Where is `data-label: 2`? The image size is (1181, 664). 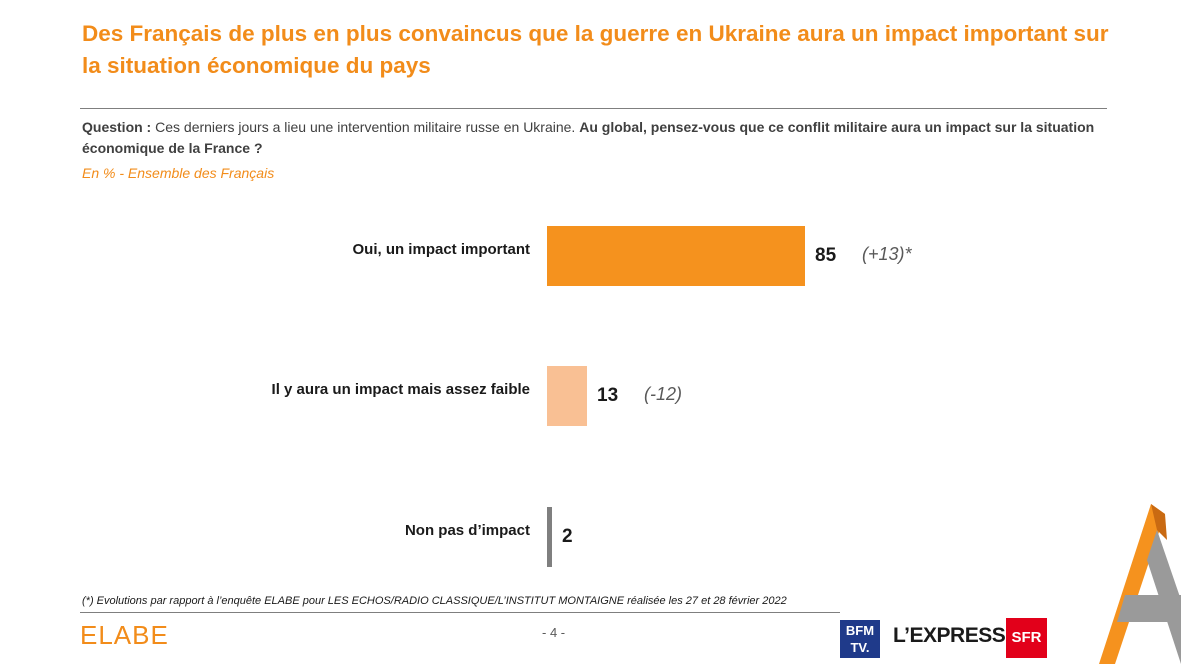
data-label: 2 is located at coordinates (567, 536).